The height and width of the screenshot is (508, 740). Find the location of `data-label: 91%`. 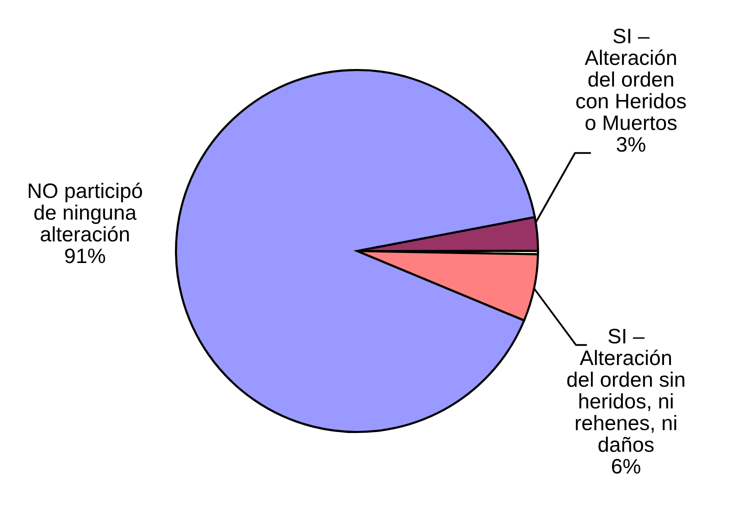

data-label: 91% is located at coordinates (85, 256).